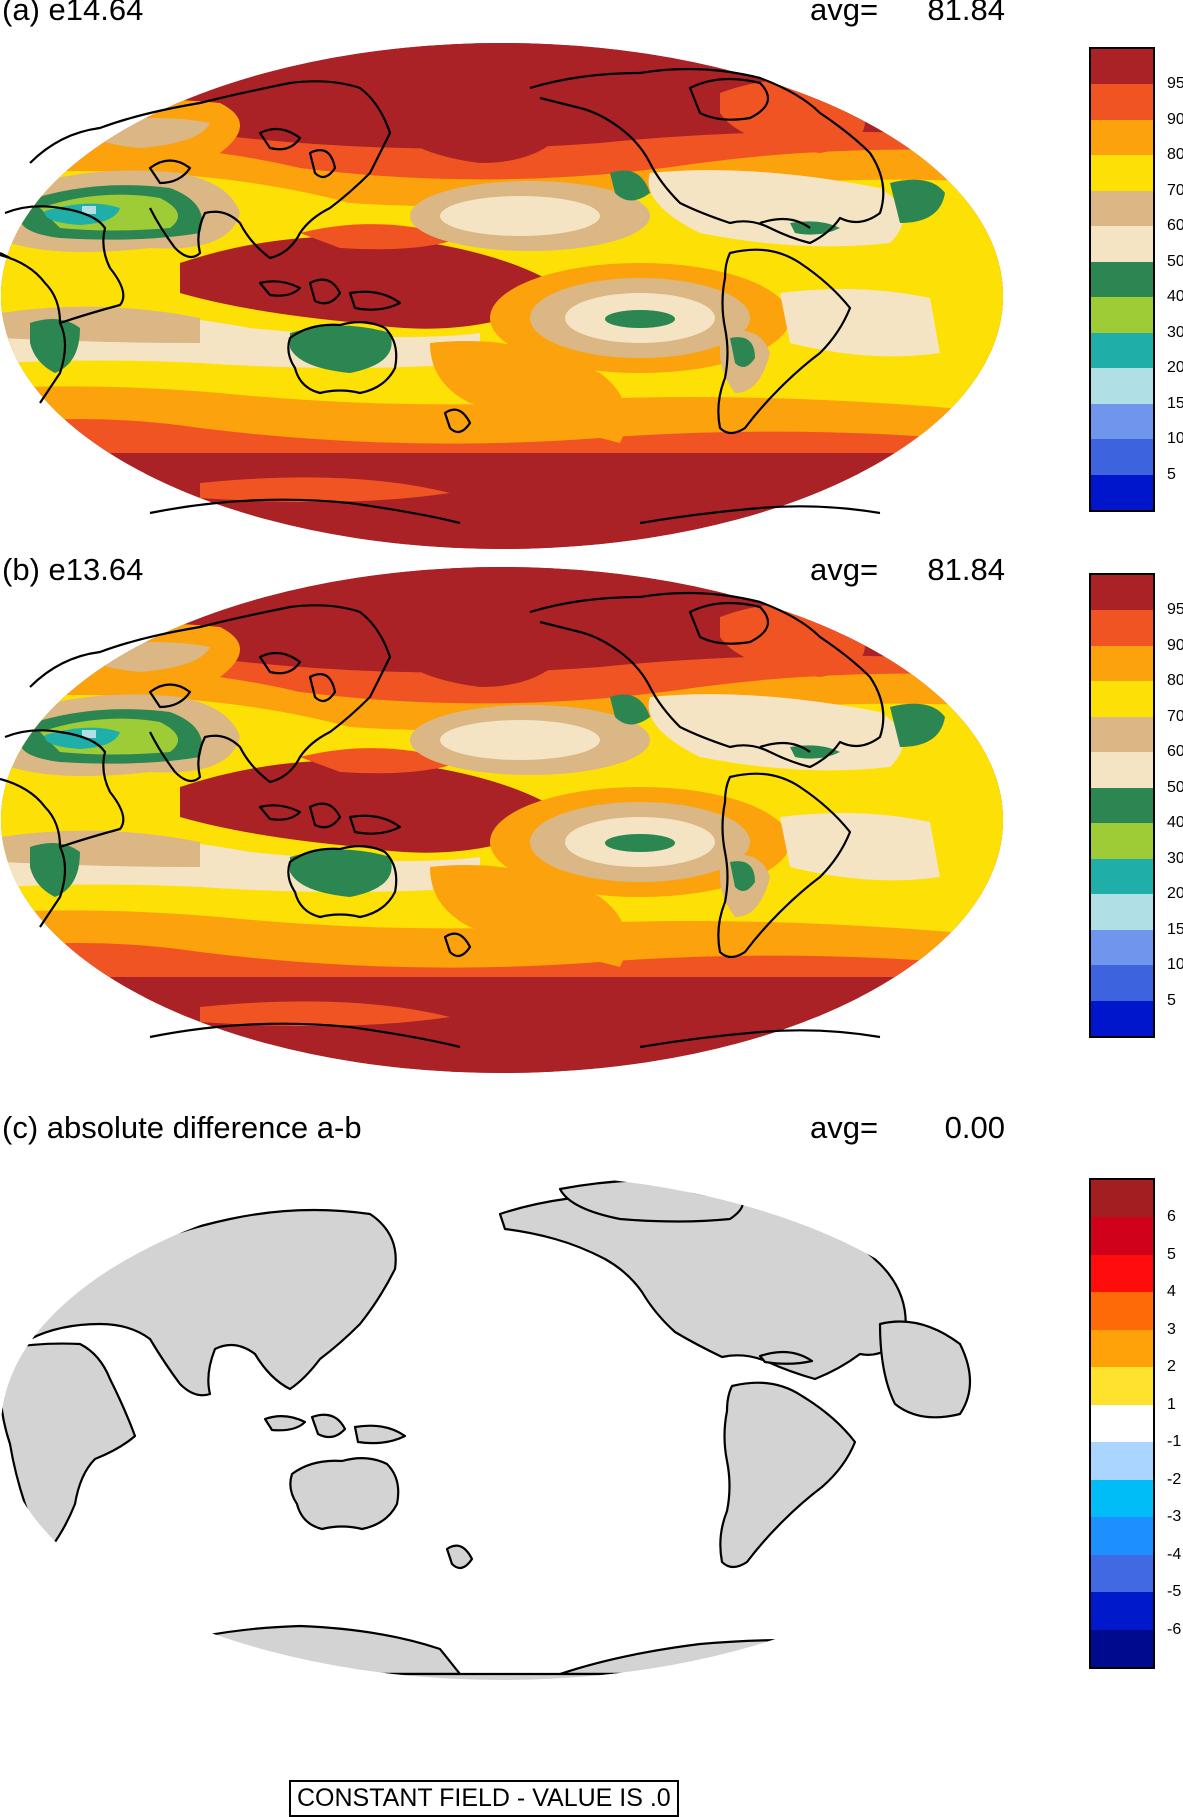 The image size is (1183, 1817). What do you see at coordinates (1171, 1404) in the screenshot?
I see `colorbar-tick-label: 1` at bounding box center [1171, 1404].